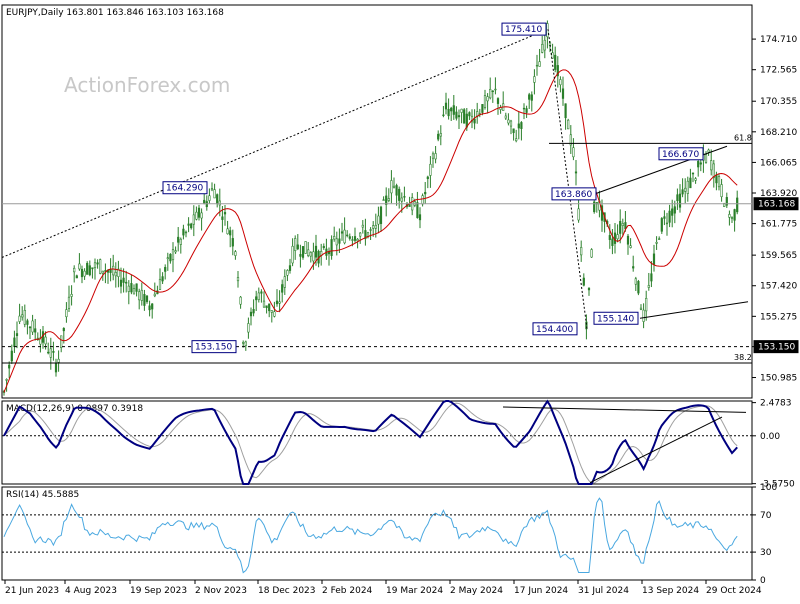  I want to click on x-tick-label: 2 May 2024, so click(476, 591).